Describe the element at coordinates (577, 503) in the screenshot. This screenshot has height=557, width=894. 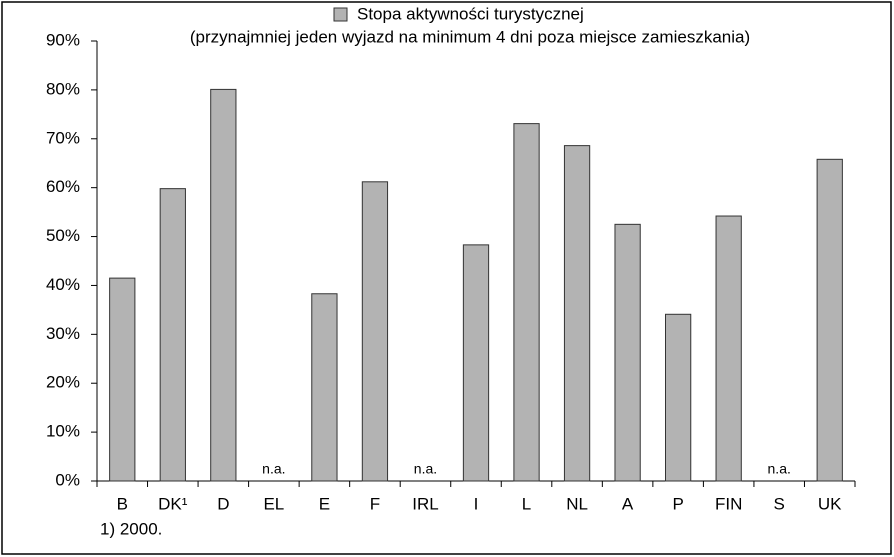
I see `x-tick-label: NL` at that location.